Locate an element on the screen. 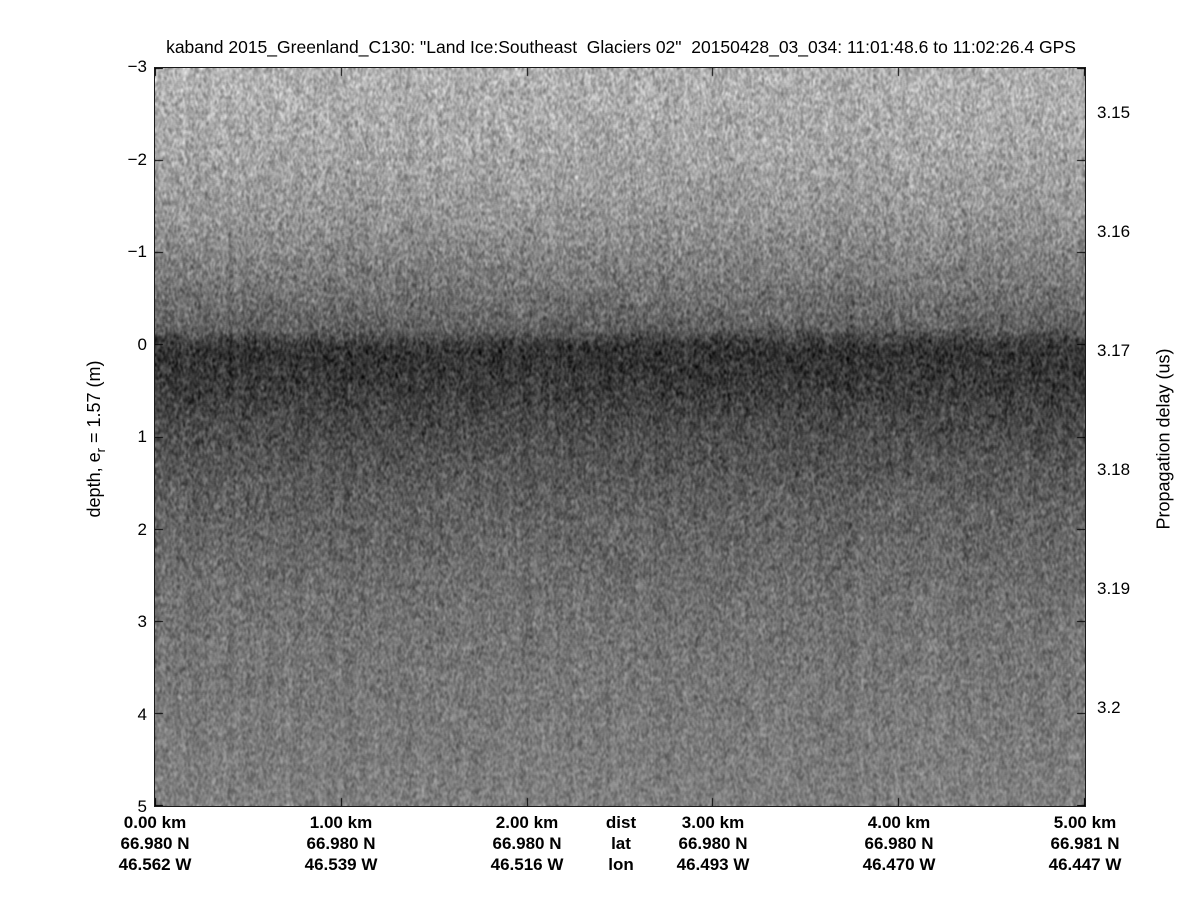 This screenshot has height=900, width=1200. bottom-axis-column-5: 5.00 km 66.981 N 46.447 W is located at coordinates (1085, 843).